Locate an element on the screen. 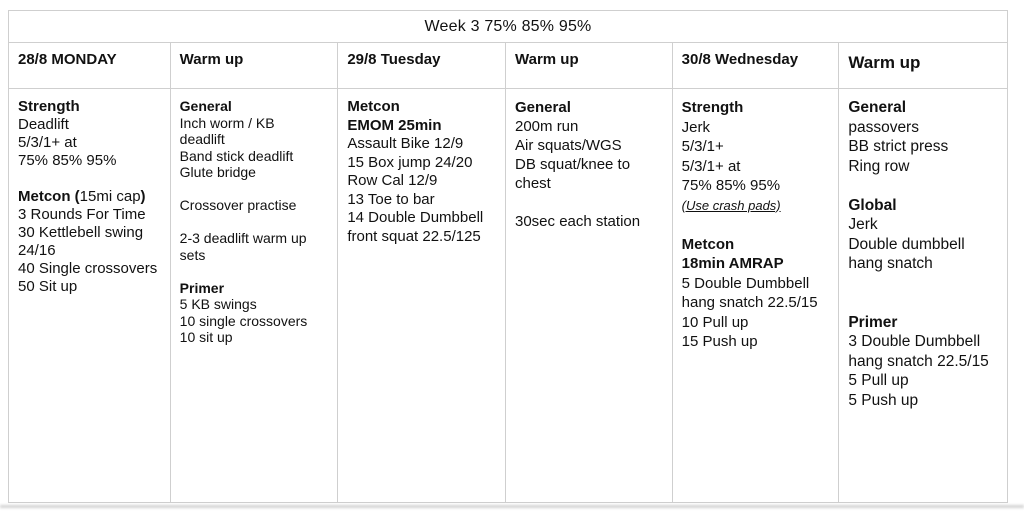 The height and width of the screenshot is (511, 1024). text-line: 14 Double Dumbbell is located at coordinates (415, 217).